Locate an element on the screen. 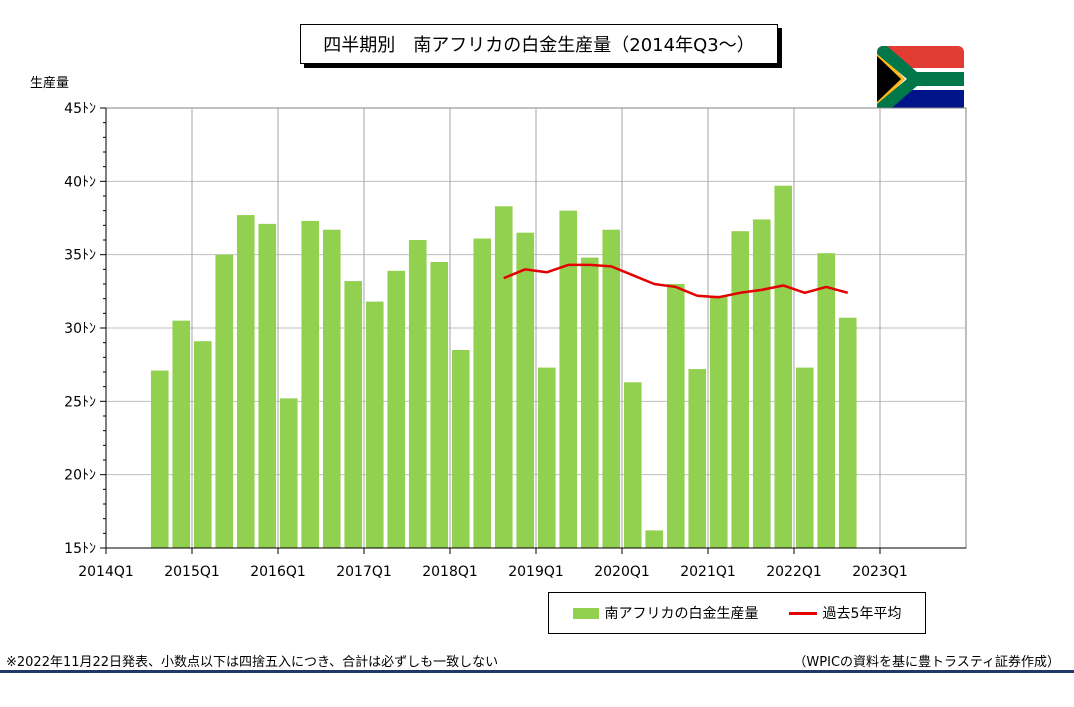 This screenshot has height=707, width=1074. x-tick-label: 2019Q1 is located at coordinates (536, 572).